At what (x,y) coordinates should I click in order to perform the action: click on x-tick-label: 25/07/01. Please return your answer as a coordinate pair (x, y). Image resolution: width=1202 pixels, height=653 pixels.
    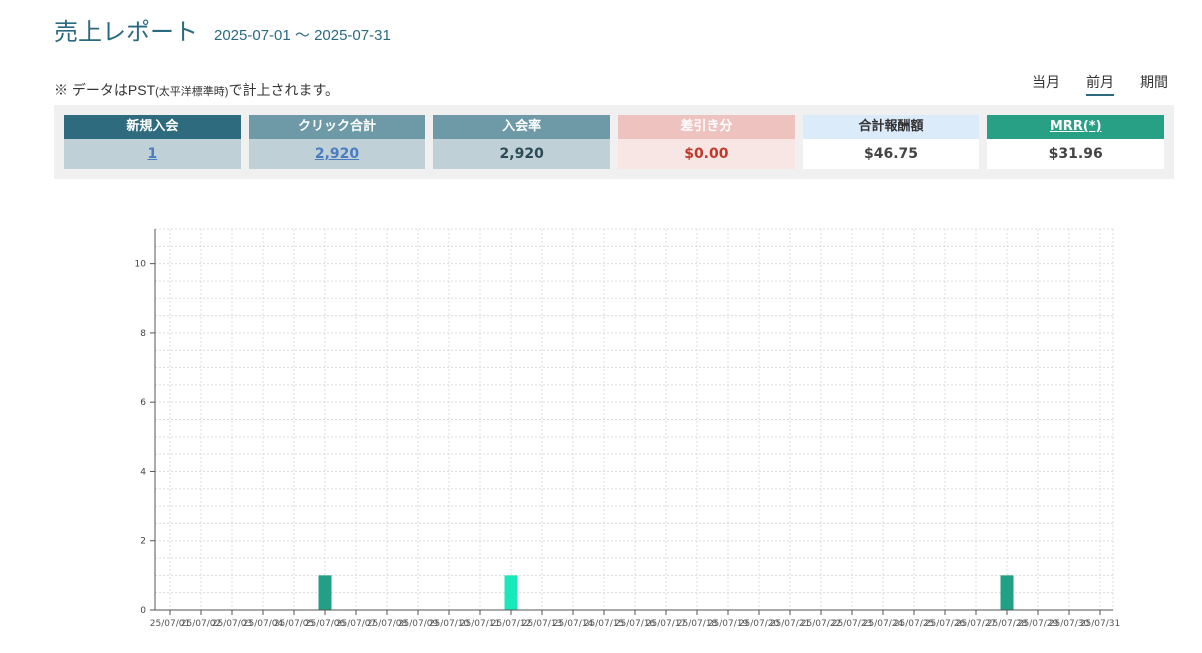
    Looking at the image, I should click on (170, 624).